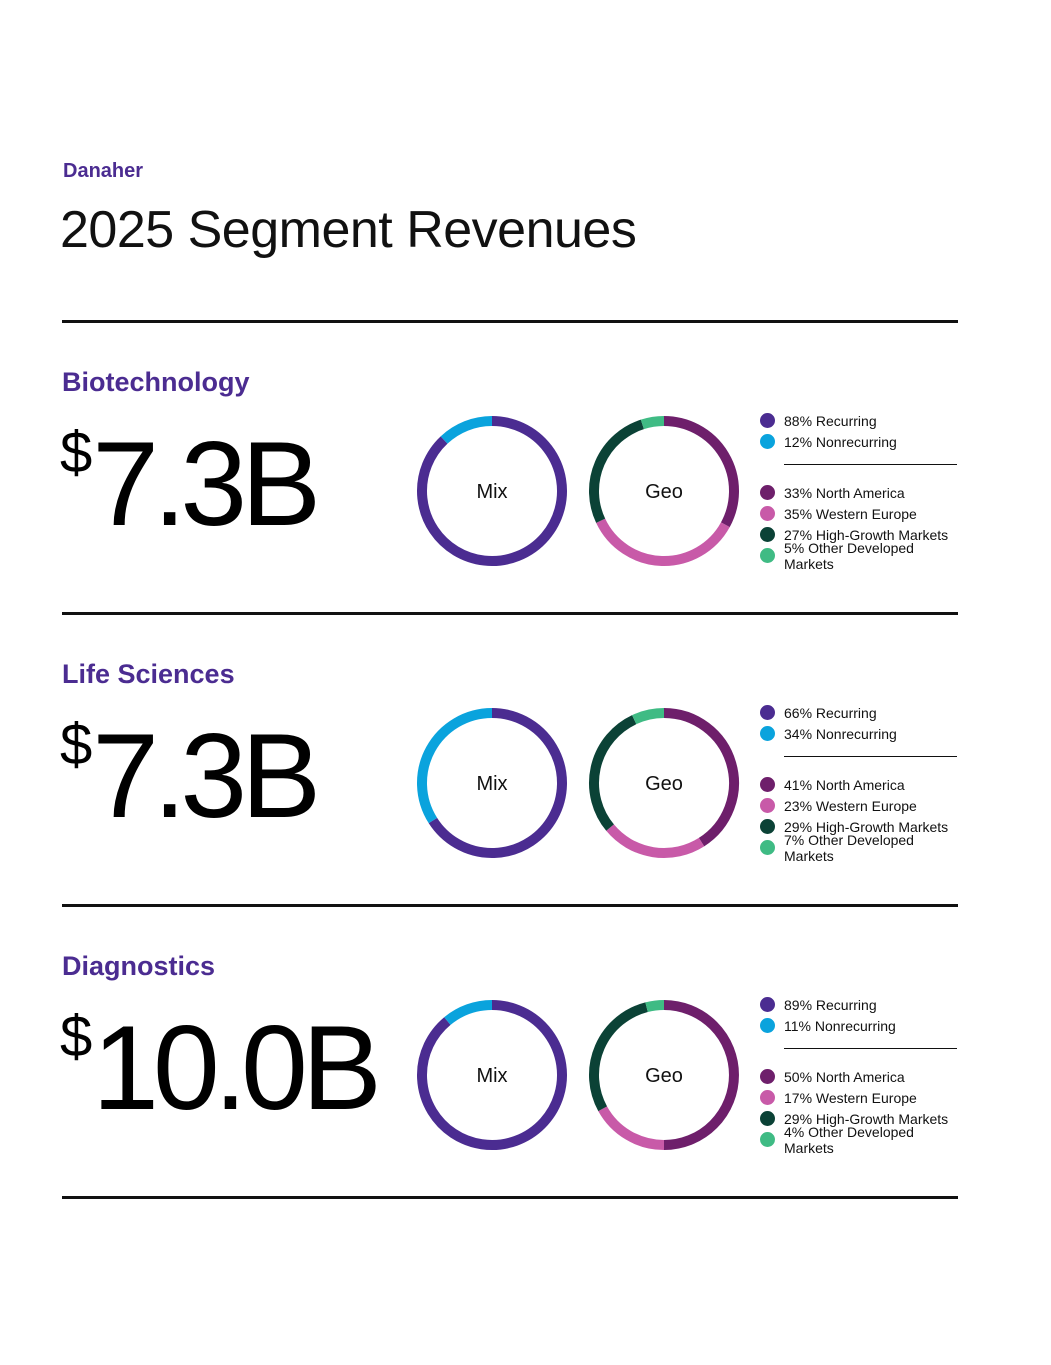 This screenshot has width=1051, height=1365. Describe the element at coordinates (850, 805) in the screenshot. I see `legend-label: 23% Western Europe` at that location.